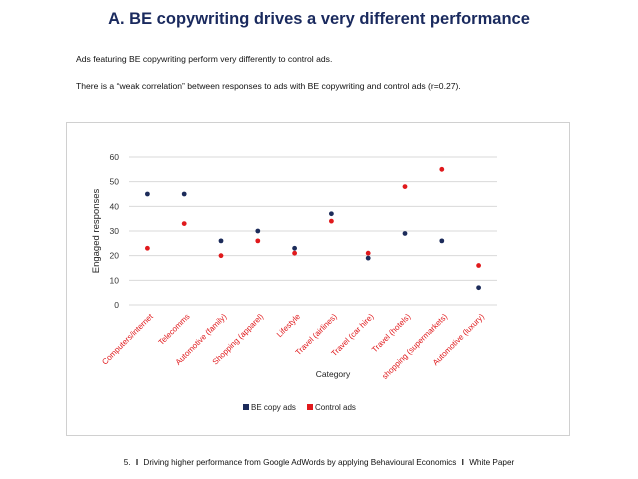 The image size is (638, 479). Describe the element at coordinates (115, 231) in the screenshot. I see `y-tick-label: 30` at that location.